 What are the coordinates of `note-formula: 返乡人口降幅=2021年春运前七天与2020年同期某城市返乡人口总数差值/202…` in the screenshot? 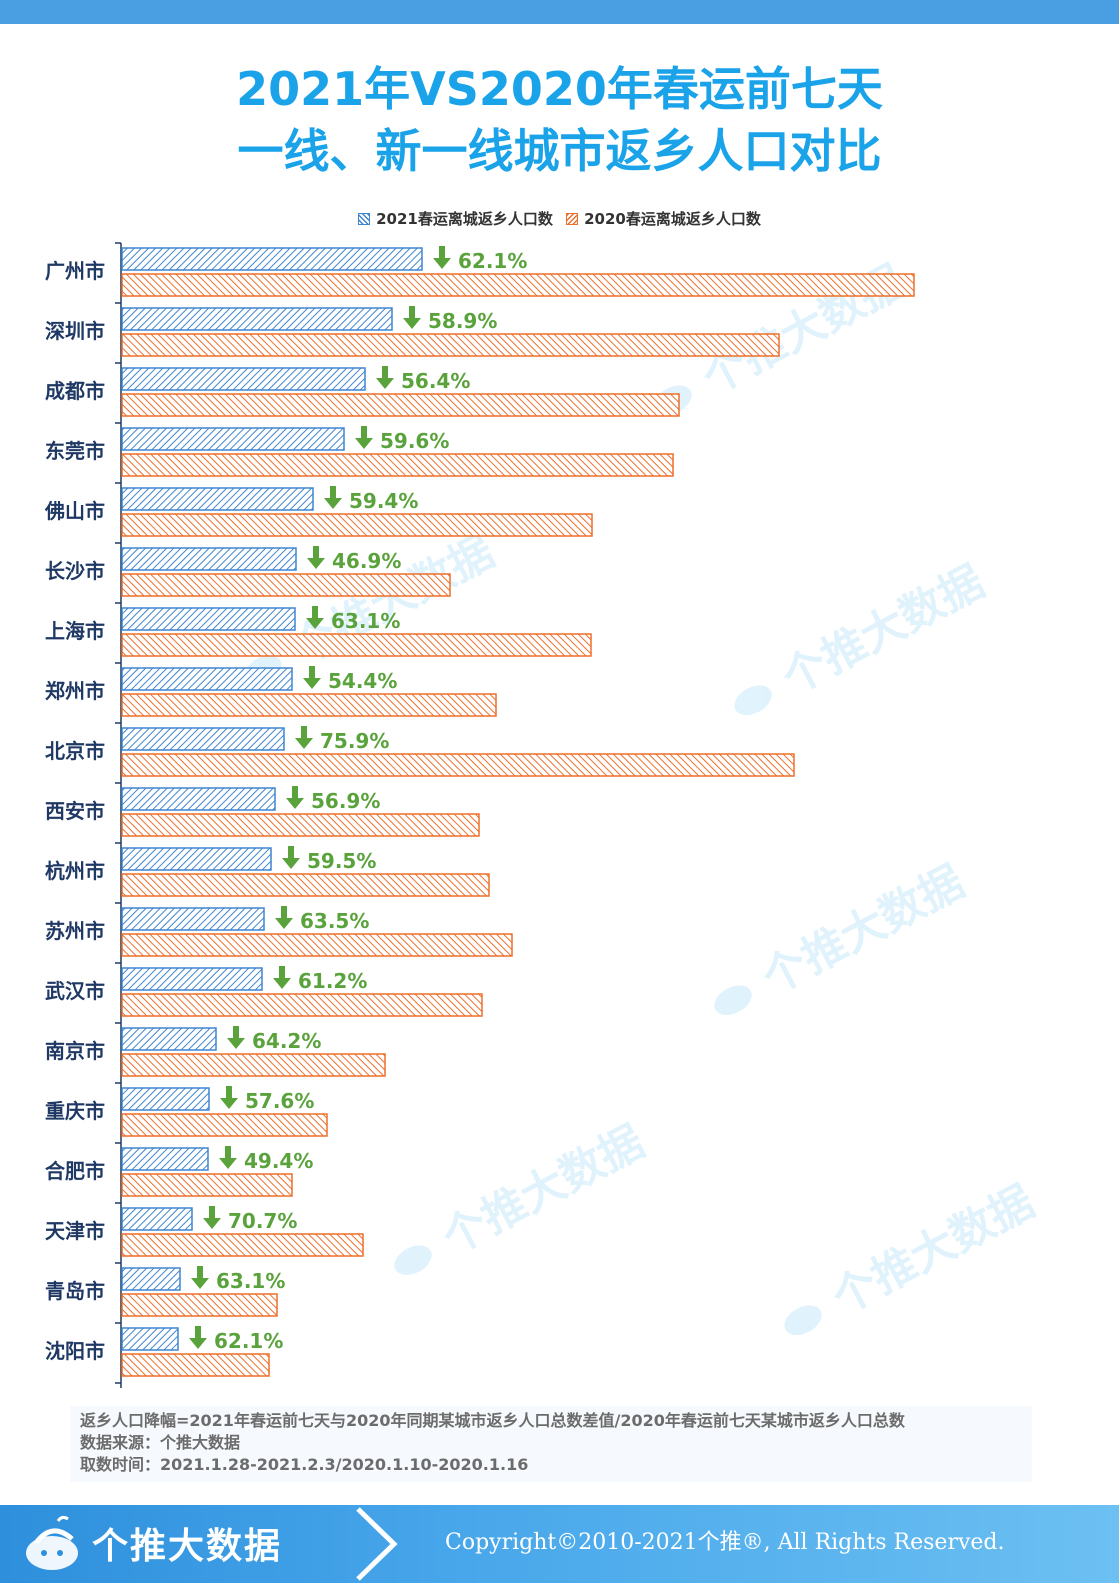 It's located at (492, 1420).